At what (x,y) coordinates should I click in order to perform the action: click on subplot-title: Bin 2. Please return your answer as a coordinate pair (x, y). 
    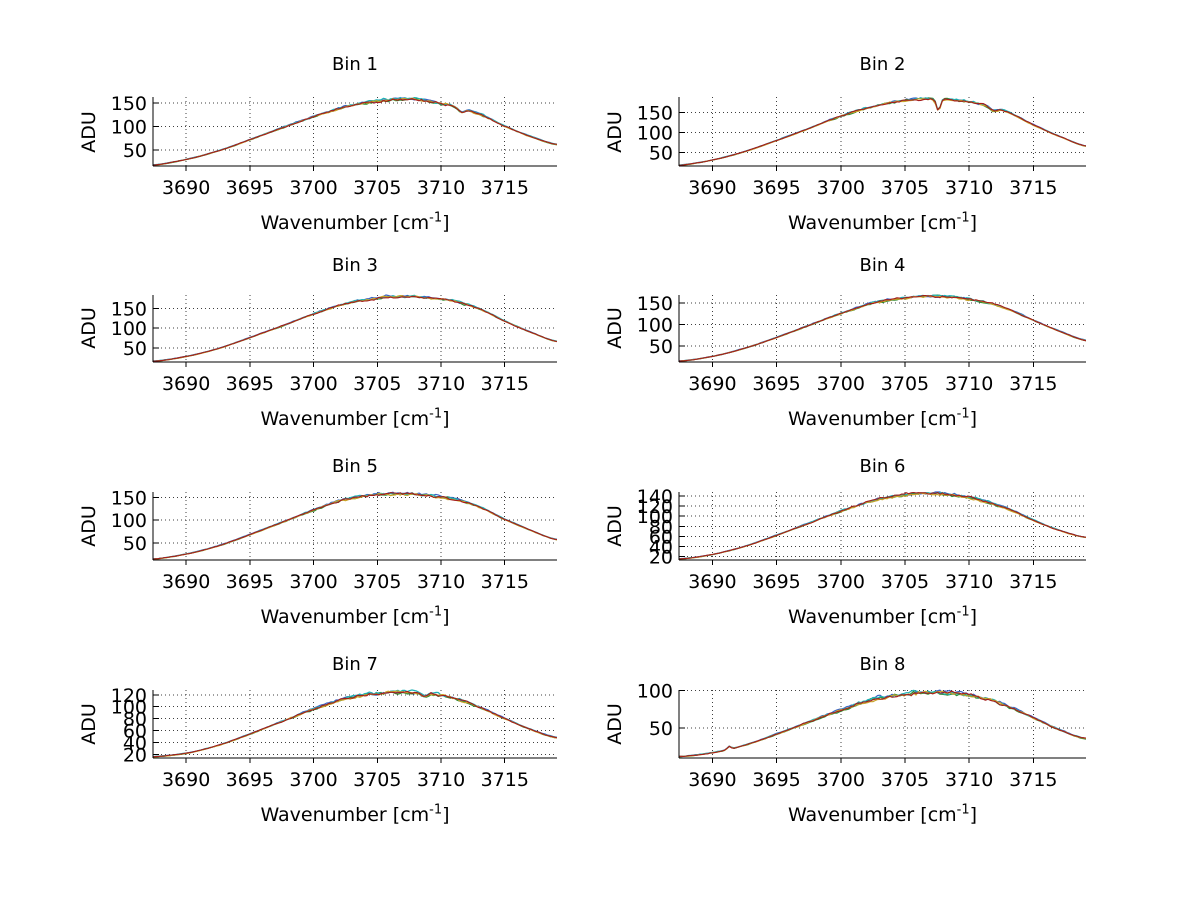
    Looking at the image, I should click on (882, 64).